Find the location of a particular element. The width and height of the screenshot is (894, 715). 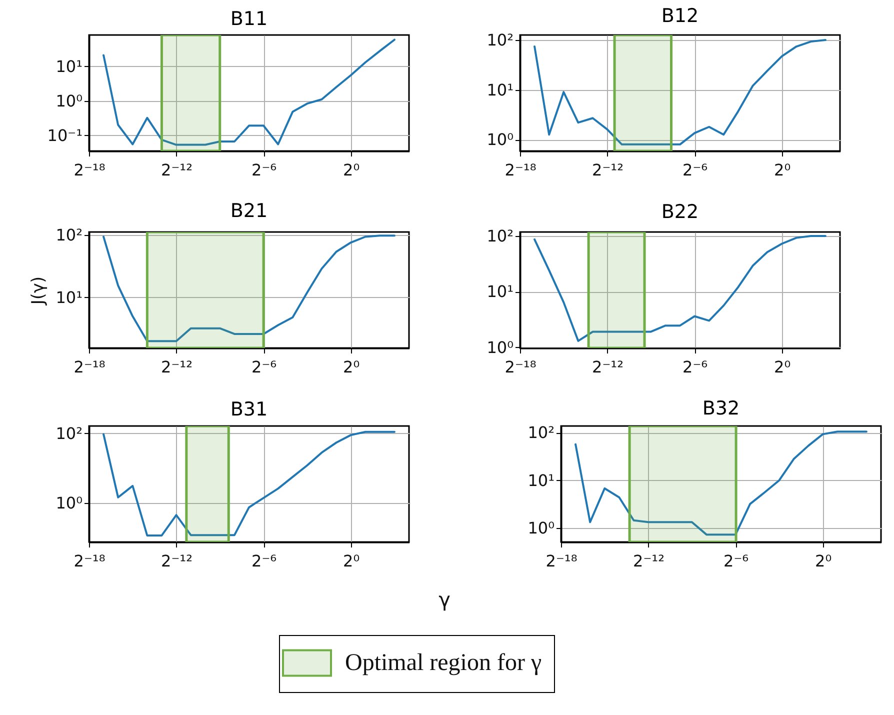

y-axis-title: J(γ) is located at coordinates (38, 291).